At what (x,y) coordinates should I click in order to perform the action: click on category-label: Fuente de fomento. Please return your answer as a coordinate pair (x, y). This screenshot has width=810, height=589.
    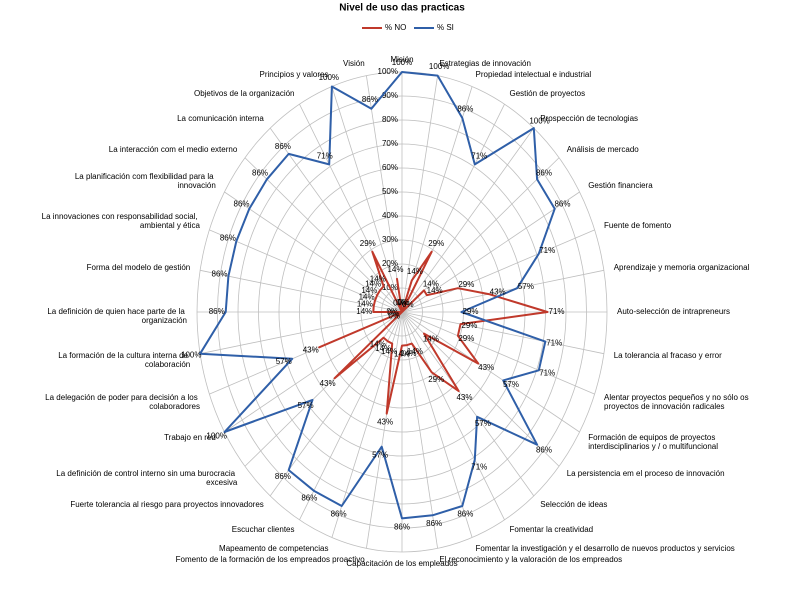
    Looking at the image, I should click on (638, 225).